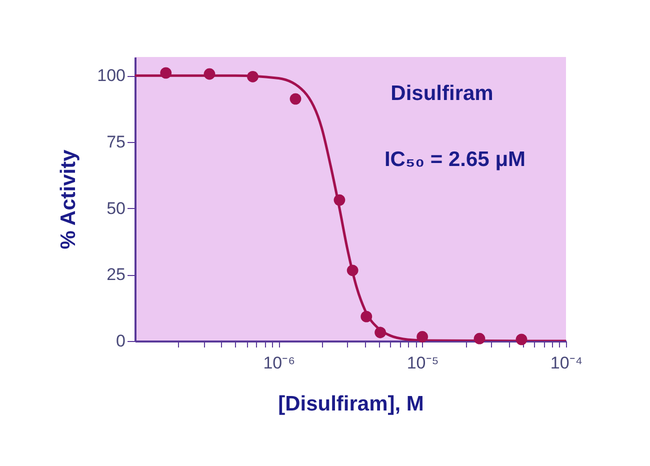 The image size is (650, 466). What do you see at coordinates (351, 404) in the screenshot?
I see `x-axis-title: [Disulfiram], M` at bounding box center [351, 404].